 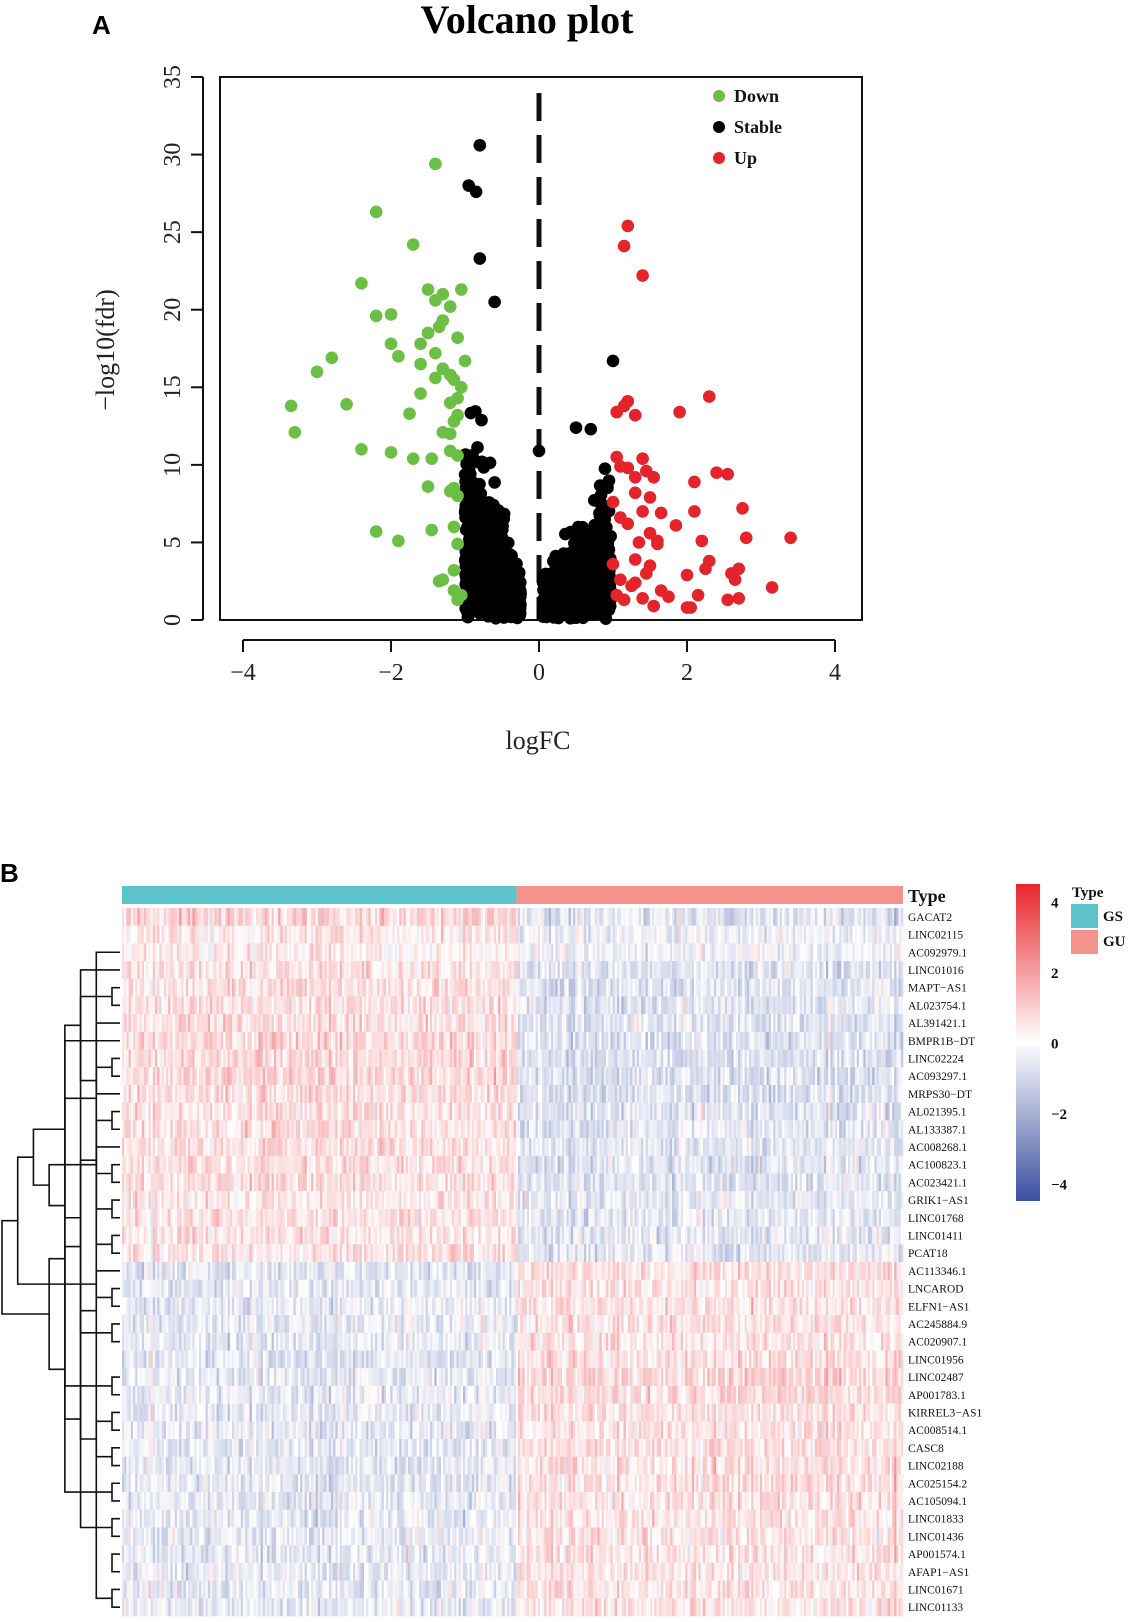 I want to click on y-tick-label: 5, so click(x=173, y=542).